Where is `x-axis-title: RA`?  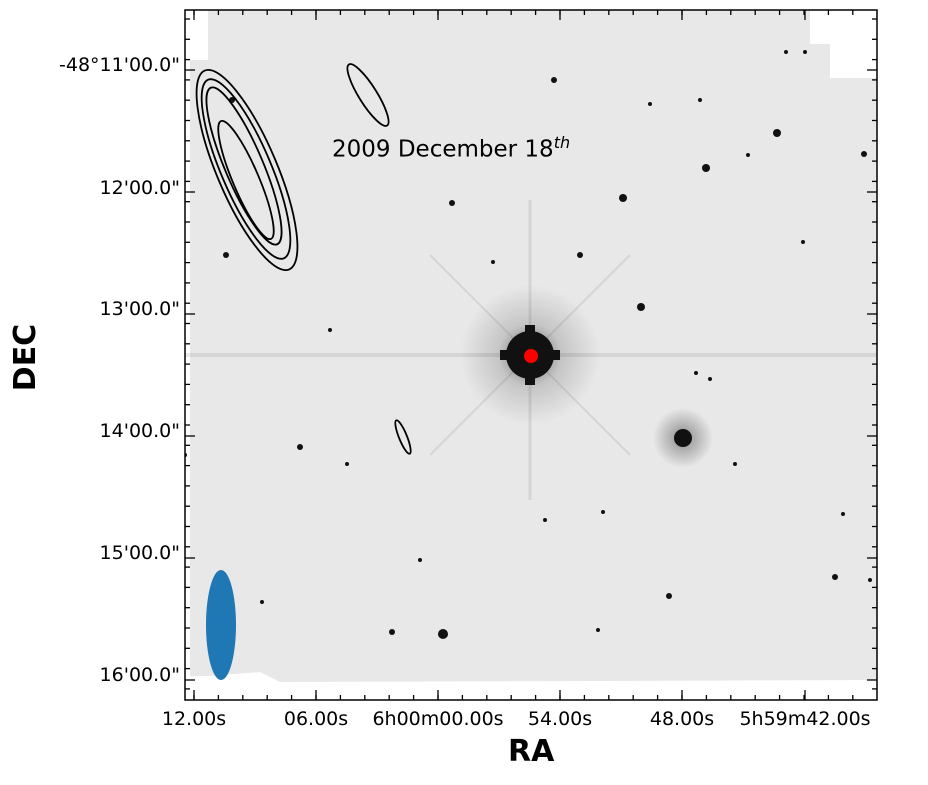
x-axis-title: RA is located at coordinates (531, 751).